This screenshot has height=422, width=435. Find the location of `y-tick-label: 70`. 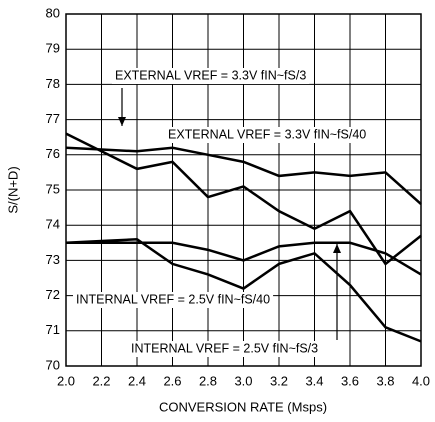

y-tick-label: 70 is located at coordinates (53, 364).